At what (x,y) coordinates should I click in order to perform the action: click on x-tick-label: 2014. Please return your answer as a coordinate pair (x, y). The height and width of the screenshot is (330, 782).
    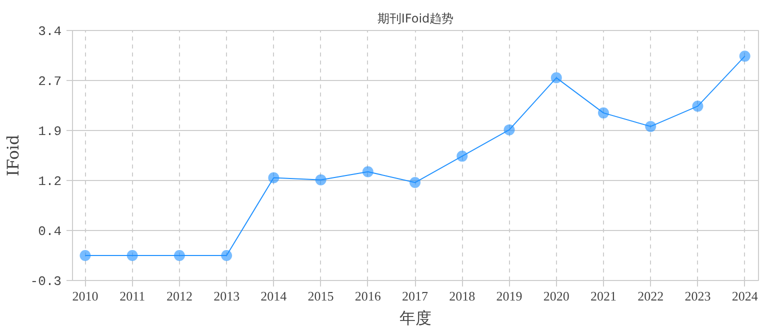
    Looking at the image, I should click on (274, 296).